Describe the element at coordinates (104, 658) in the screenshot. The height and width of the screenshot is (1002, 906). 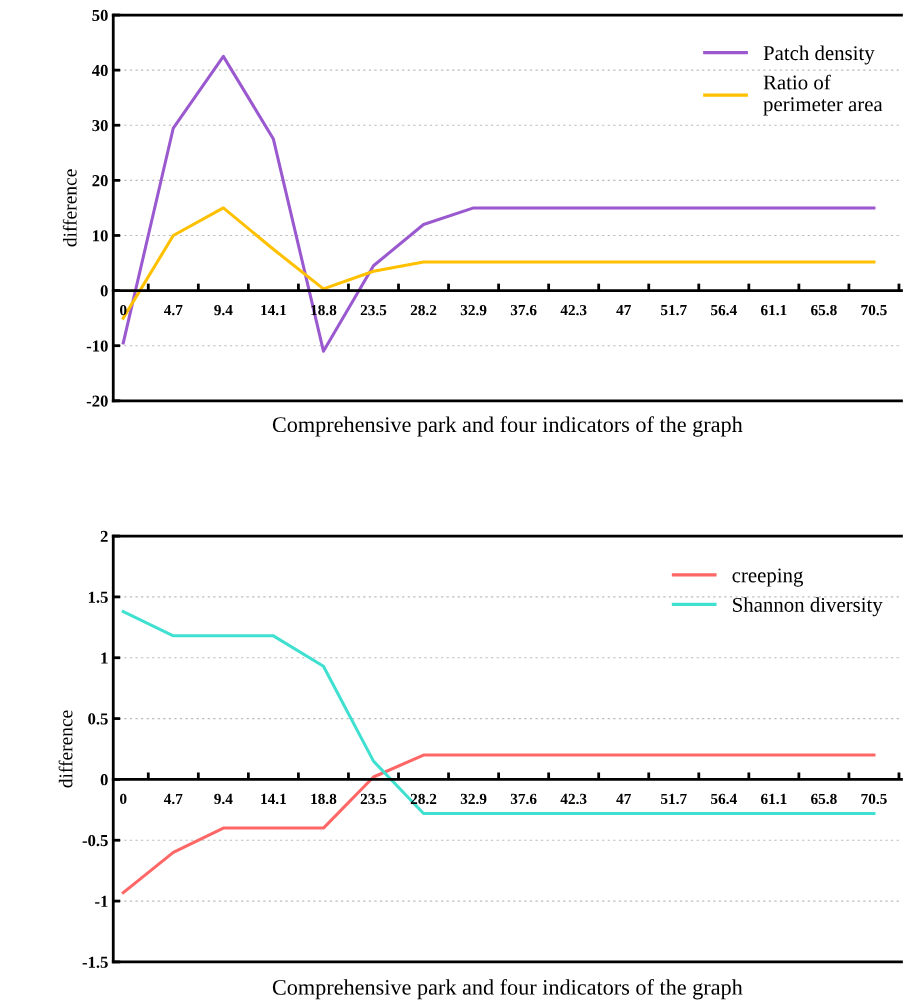
I see `y-tick-label: 1` at that location.